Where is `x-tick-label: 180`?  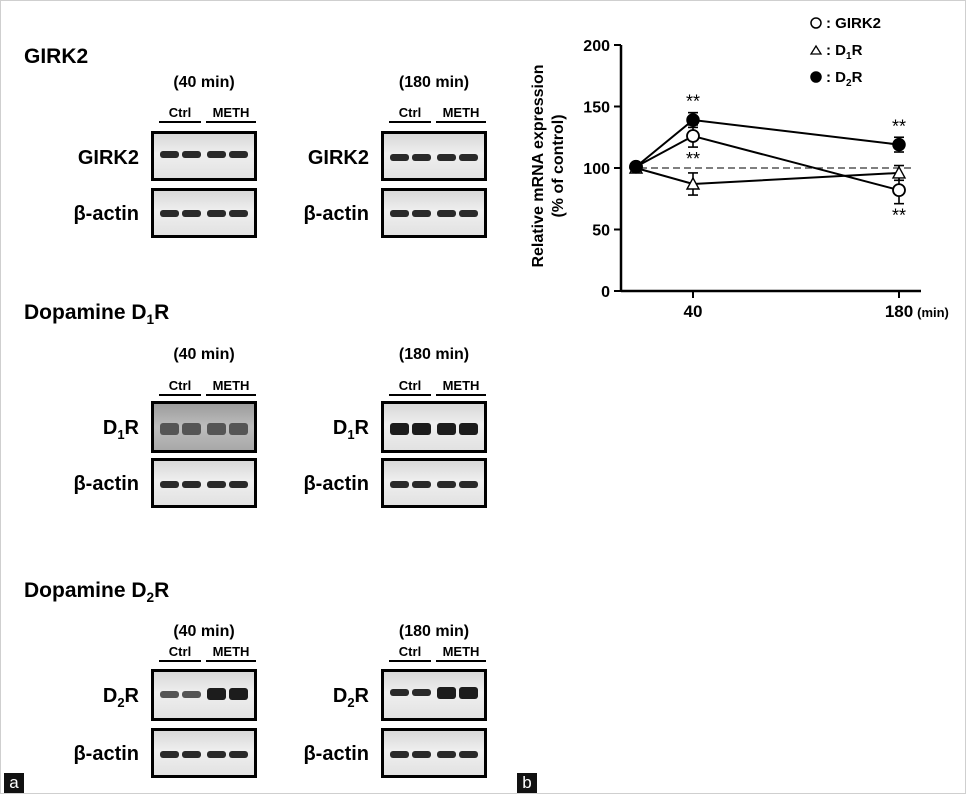 x-tick-label: 180 is located at coordinates (899, 311).